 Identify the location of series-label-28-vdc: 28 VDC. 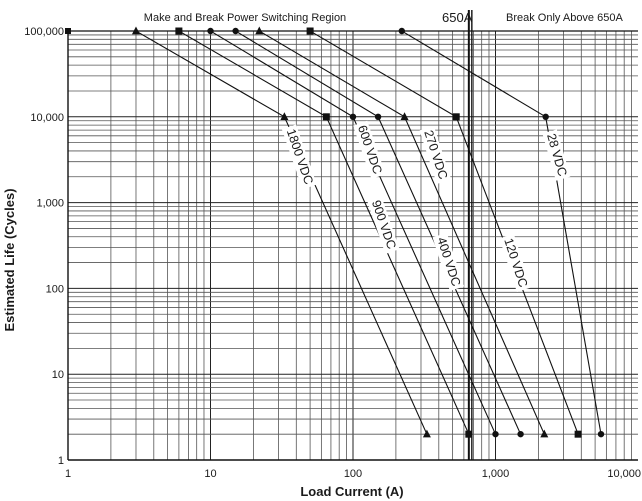
(557, 155).